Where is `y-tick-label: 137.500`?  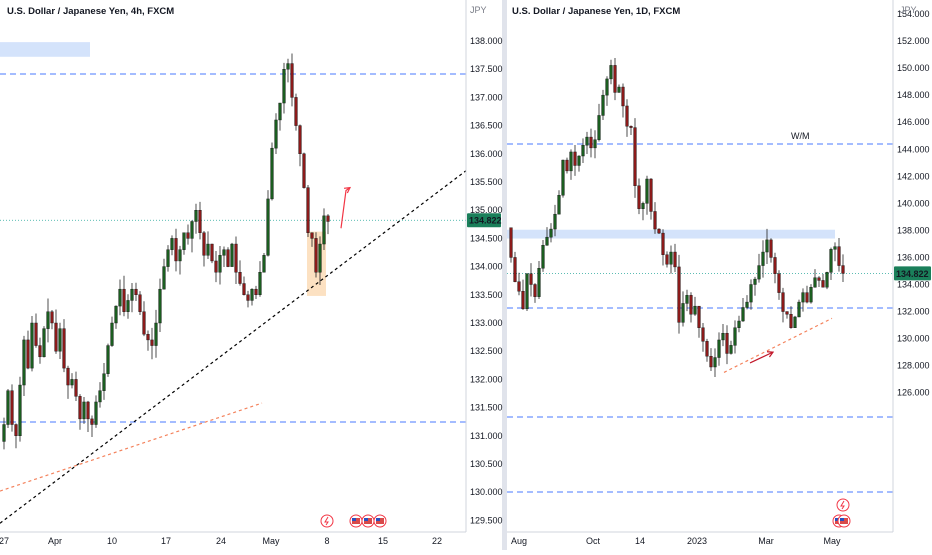 y-tick-label: 137.500 is located at coordinates (486, 69).